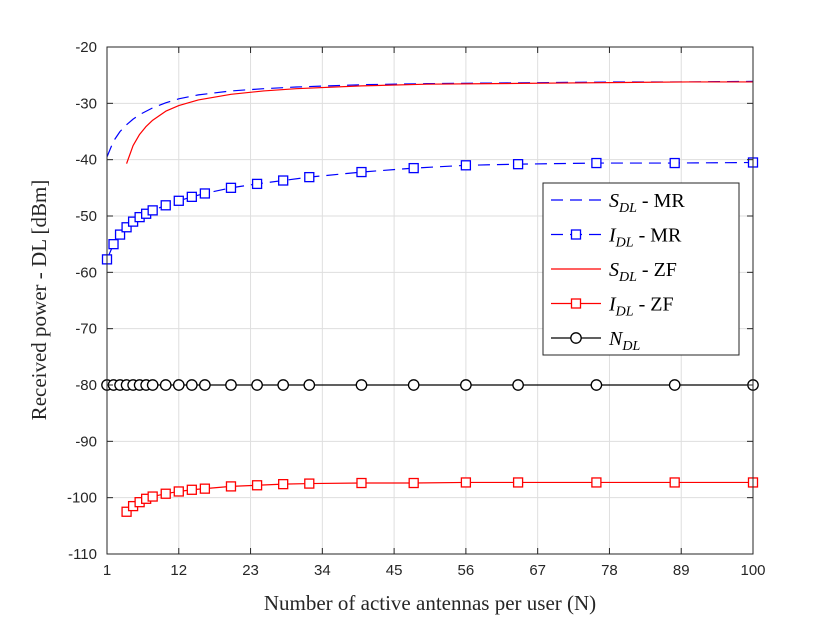 The width and height of the screenshot is (830, 623). Describe the element at coordinates (86, 216) in the screenshot. I see `y-tick-label: -50` at that location.